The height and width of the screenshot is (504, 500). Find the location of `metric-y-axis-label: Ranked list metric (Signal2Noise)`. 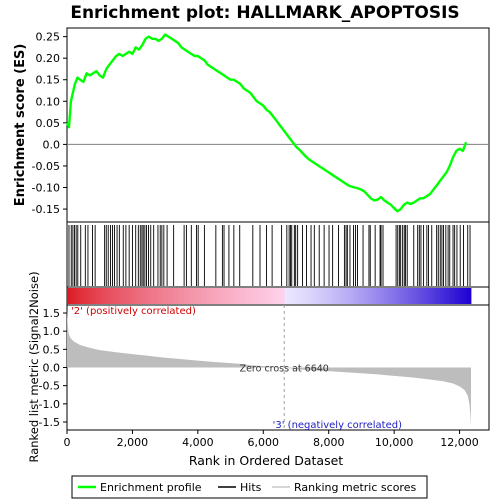

metric-y-axis-label: Ranked list metric (Signal2Noise) is located at coordinates (34, 366).